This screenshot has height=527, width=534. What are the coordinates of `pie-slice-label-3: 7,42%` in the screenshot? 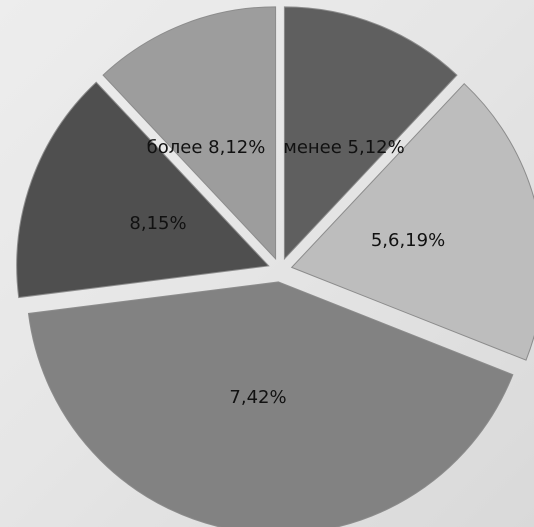 It's located at (257, 397).